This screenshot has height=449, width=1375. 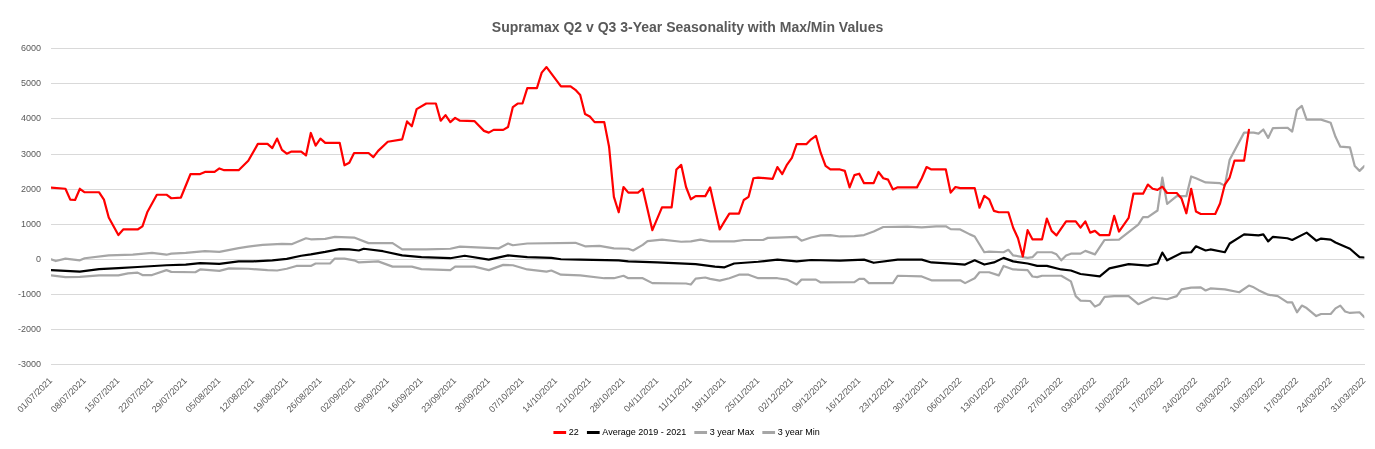 I want to click on y-tick-label: -1000, so click(x=29, y=293).